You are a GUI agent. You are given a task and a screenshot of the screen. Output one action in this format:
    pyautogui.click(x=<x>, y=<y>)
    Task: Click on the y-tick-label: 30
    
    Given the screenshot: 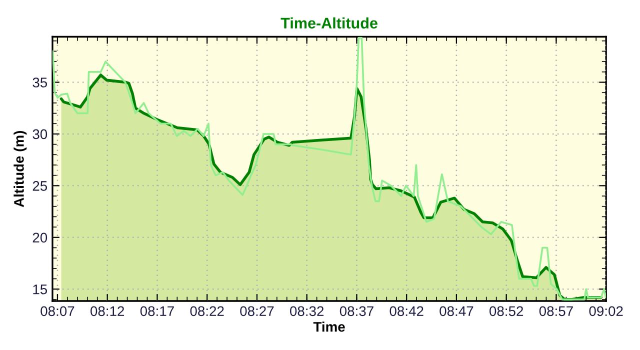 What is the action you would take?
    pyautogui.click(x=40, y=134)
    